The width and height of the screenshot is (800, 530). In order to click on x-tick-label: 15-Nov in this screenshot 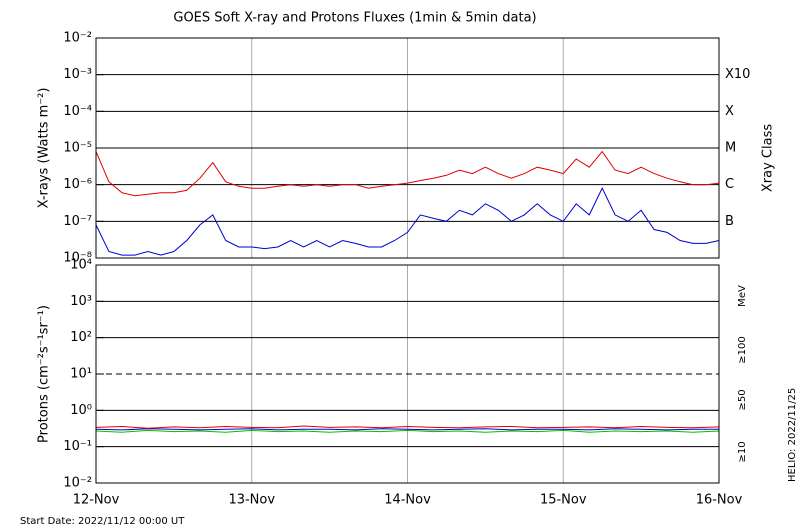, I will do `click(563, 500)`.